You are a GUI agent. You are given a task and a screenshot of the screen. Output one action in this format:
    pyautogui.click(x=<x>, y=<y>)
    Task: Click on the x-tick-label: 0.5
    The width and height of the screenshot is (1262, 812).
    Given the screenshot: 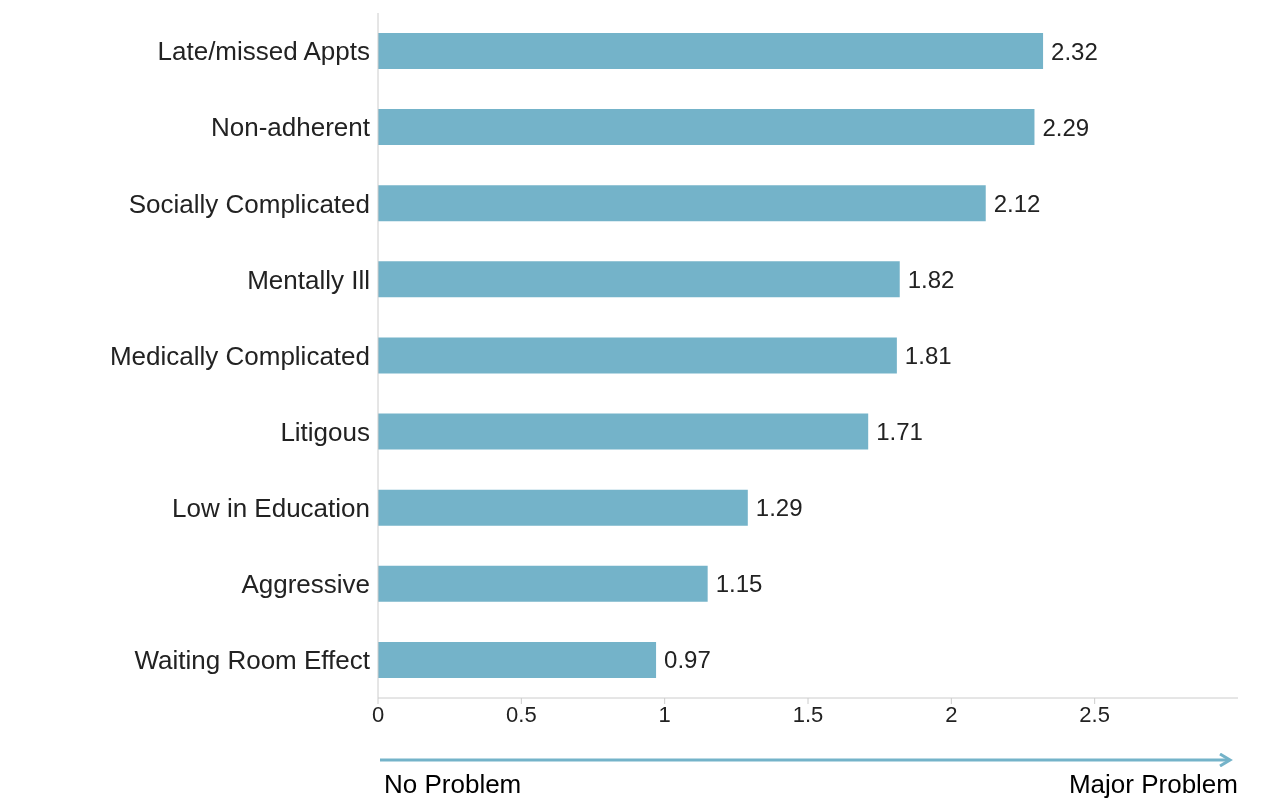 What is the action you would take?
    pyautogui.click(x=521, y=714)
    